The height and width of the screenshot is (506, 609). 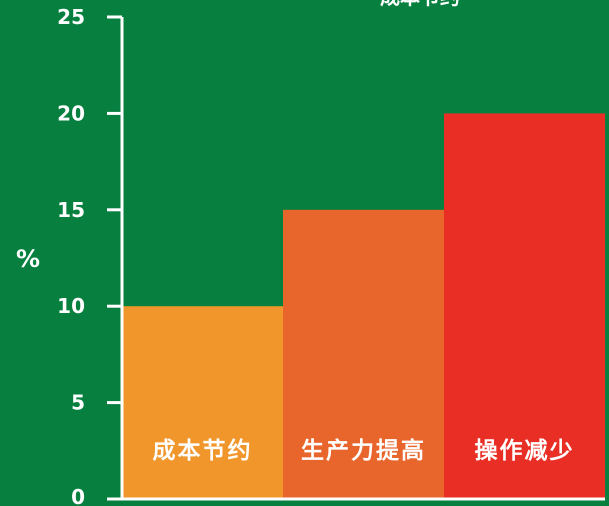 What do you see at coordinates (525, 451) in the screenshot?
I see `category-label: 操作减少` at bounding box center [525, 451].